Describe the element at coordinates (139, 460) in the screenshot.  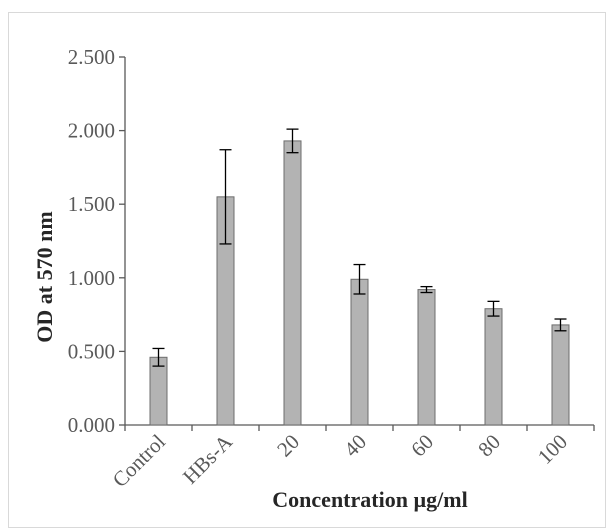
I see `x-tick-label: Control` at that location.